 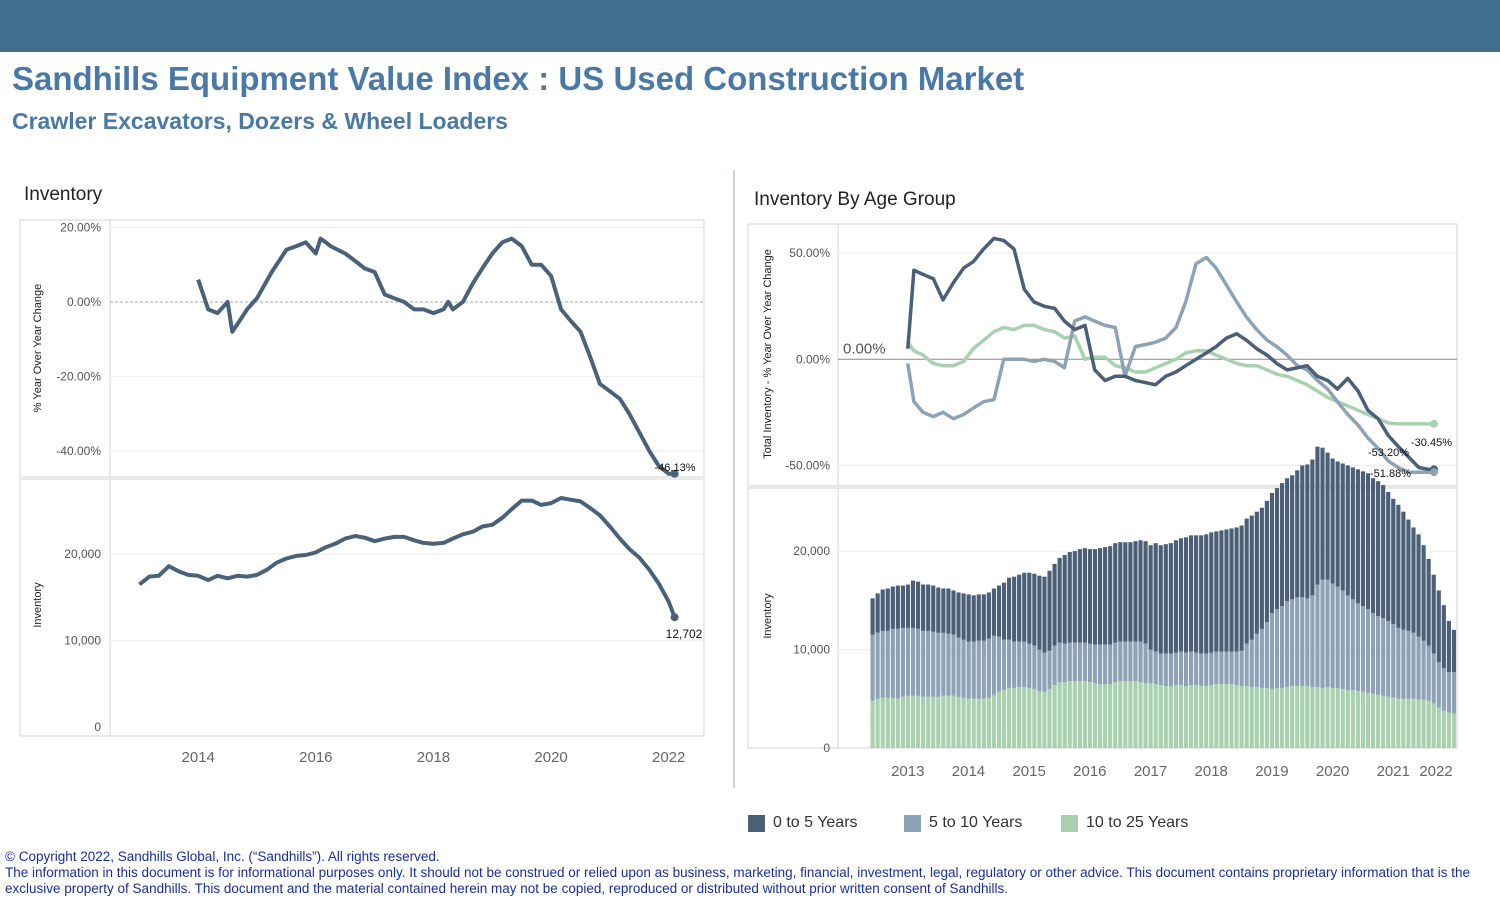 I want to click on x-tick-label: 2021, so click(x=1393, y=771).